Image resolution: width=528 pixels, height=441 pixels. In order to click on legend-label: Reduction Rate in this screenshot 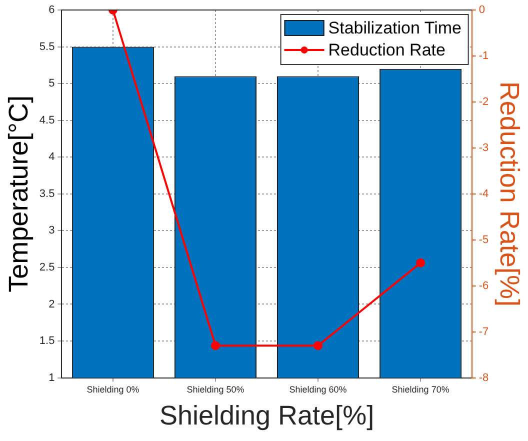, I will do `click(387, 50)`.